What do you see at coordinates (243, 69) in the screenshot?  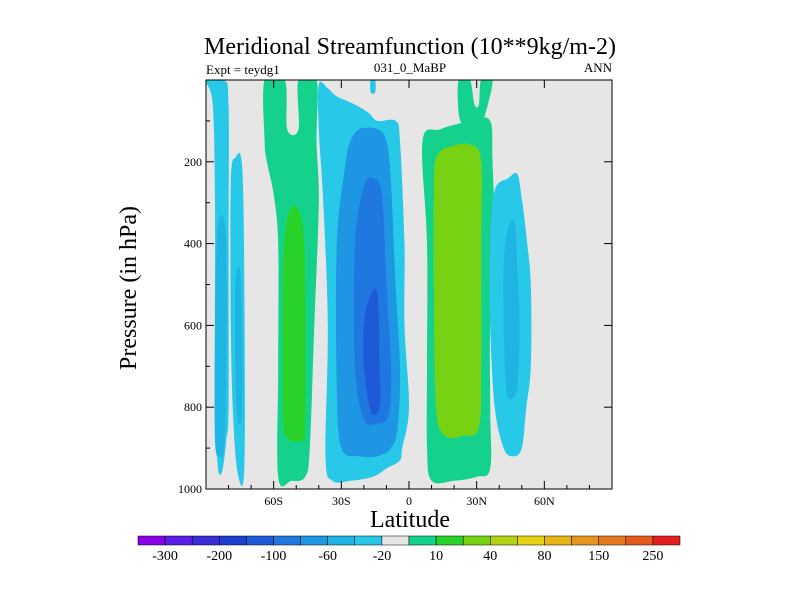 I see `experiment-label: Expt = teydg1` at bounding box center [243, 69].